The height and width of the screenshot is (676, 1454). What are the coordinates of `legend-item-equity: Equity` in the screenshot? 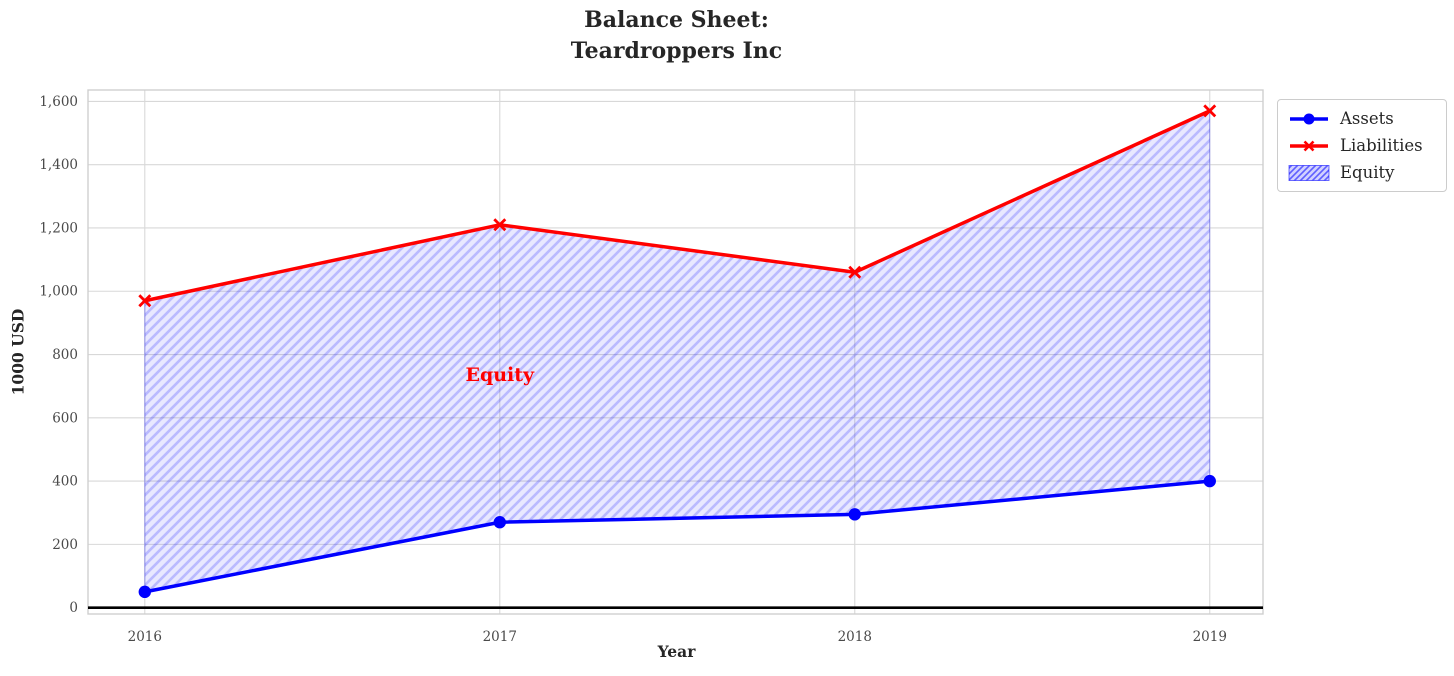 It's located at (1362, 172).